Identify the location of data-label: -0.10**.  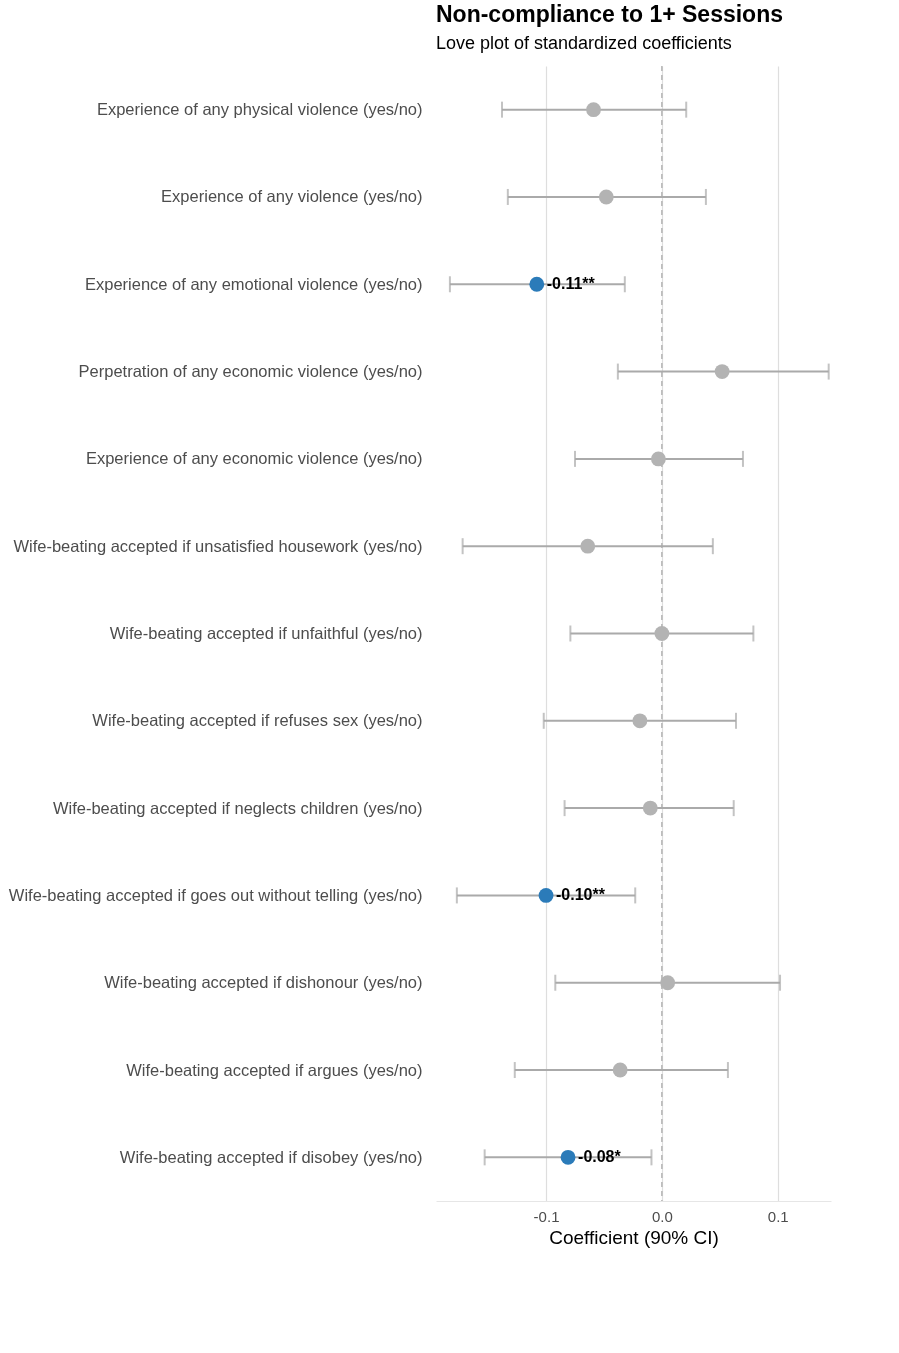
(581, 895).